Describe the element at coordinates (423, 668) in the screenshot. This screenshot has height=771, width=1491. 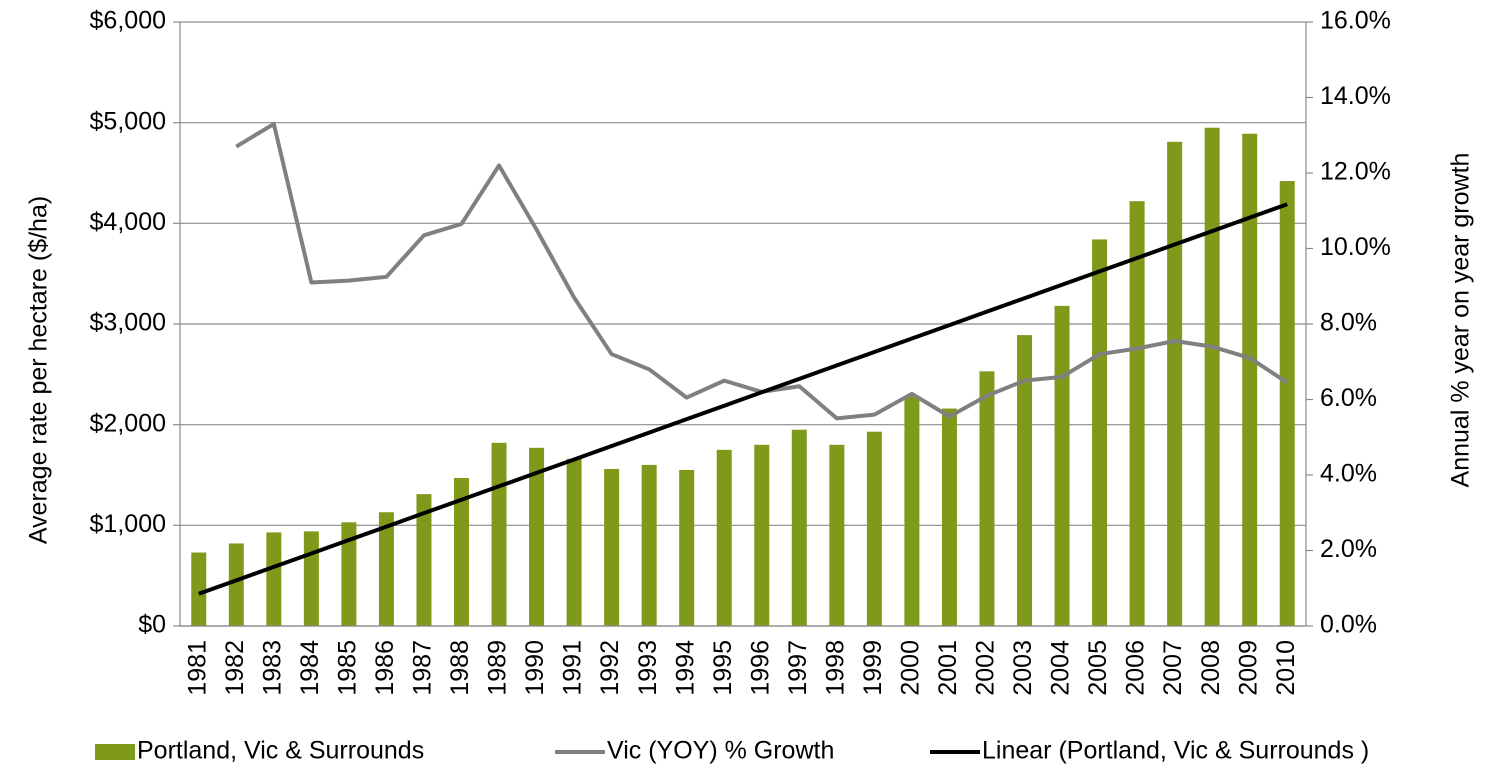
I see `x-tick-label: 1987` at that location.